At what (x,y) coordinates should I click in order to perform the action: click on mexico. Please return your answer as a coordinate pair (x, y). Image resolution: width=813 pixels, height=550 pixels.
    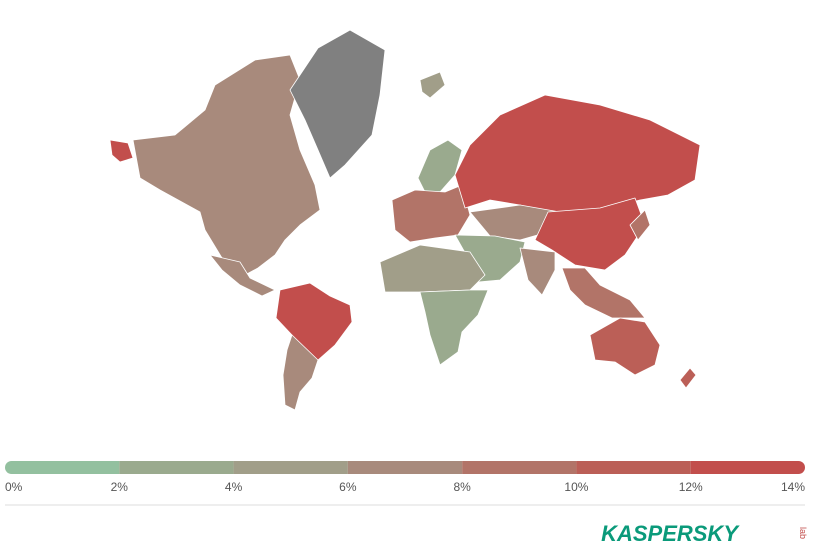
    Looking at the image, I should click on (242, 275).